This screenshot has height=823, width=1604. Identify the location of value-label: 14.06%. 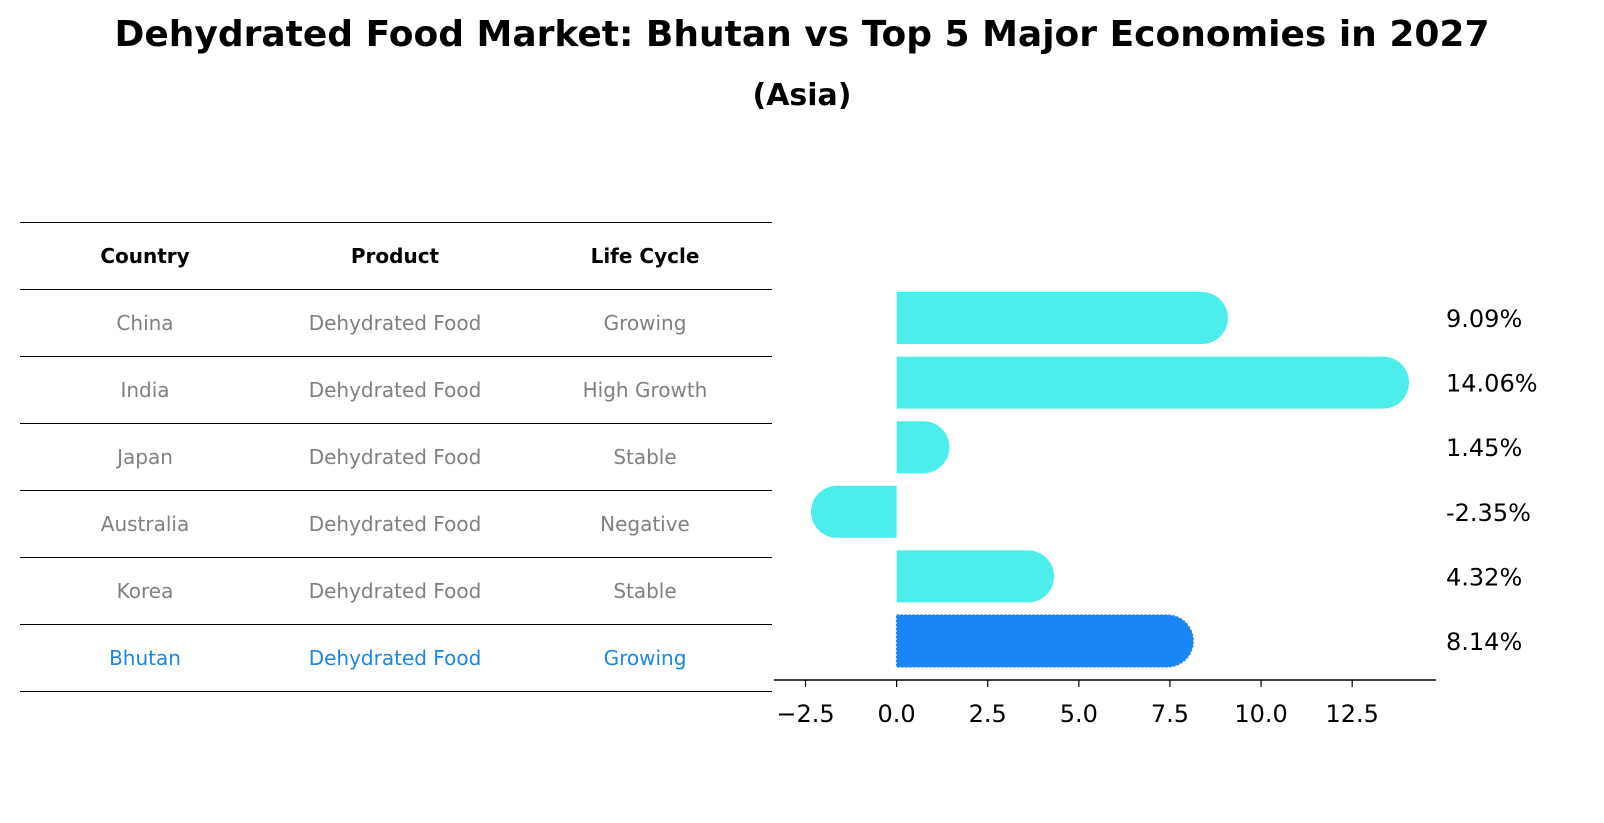
(1492, 384).